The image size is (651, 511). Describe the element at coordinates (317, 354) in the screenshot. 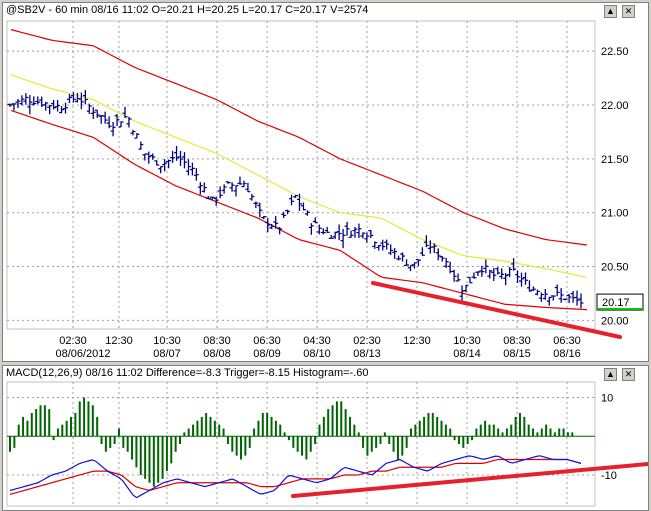

I see `price-x-date-label: 08/10` at that location.